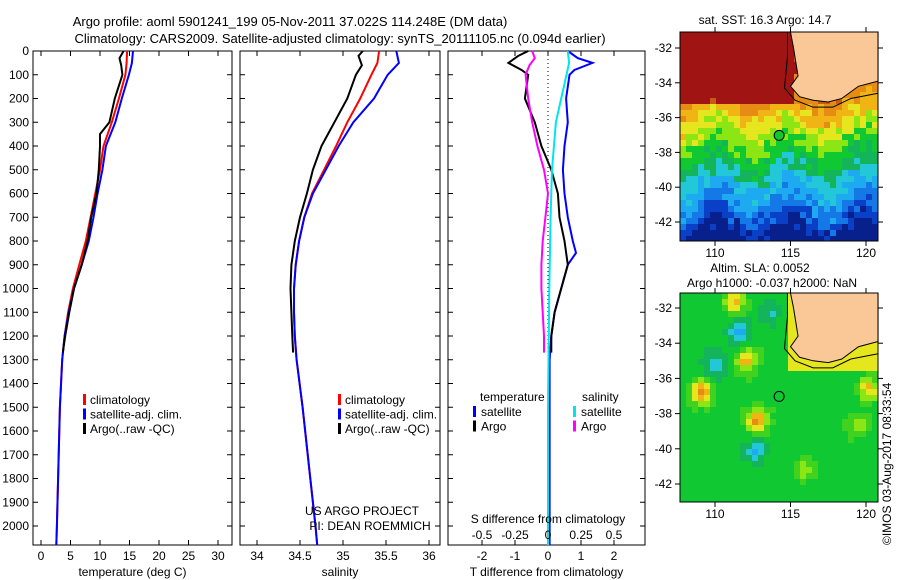 This screenshot has height=580, width=900. Describe the element at coordinates (779, 135) in the screenshot. I see `argo-position-marker` at that location.